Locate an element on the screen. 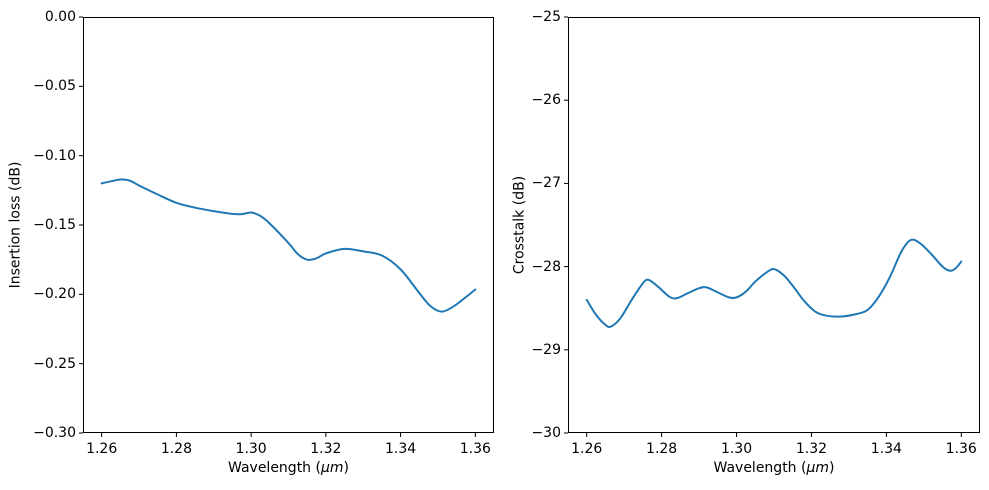  y-tick-label: −25 is located at coordinates (546, 17).